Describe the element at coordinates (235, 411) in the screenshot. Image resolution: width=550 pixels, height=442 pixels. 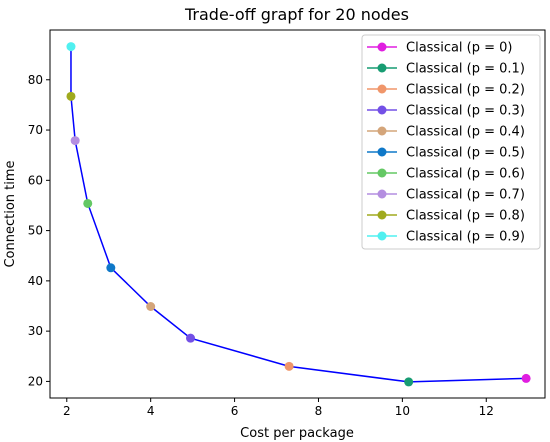
I see `x-tick-label: 6` at that location.